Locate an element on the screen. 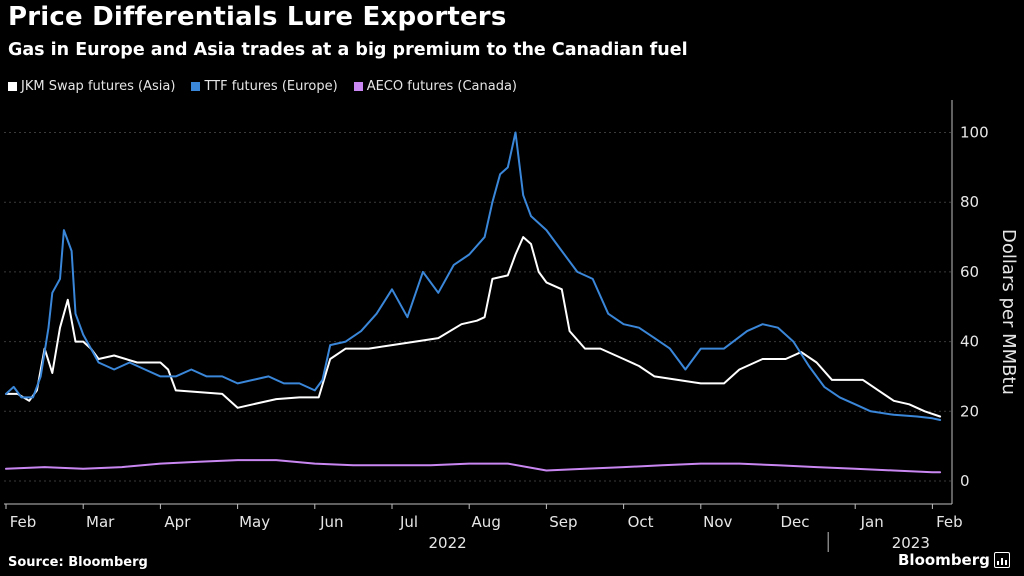 The height and width of the screenshot is (576, 1024). series-line-aeco is located at coordinates (473, 466).